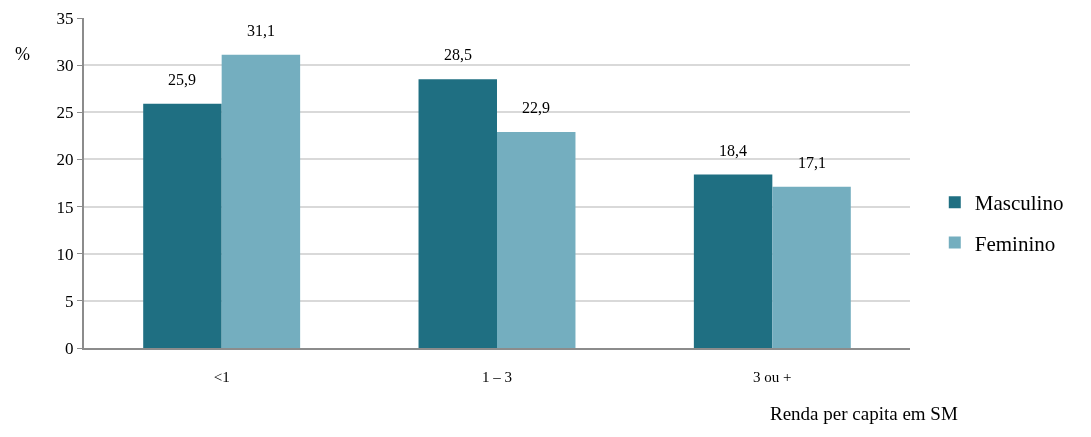 This screenshot has height=437, width=1091. I want to click on y-tick-label: 0, so click(69, 348).